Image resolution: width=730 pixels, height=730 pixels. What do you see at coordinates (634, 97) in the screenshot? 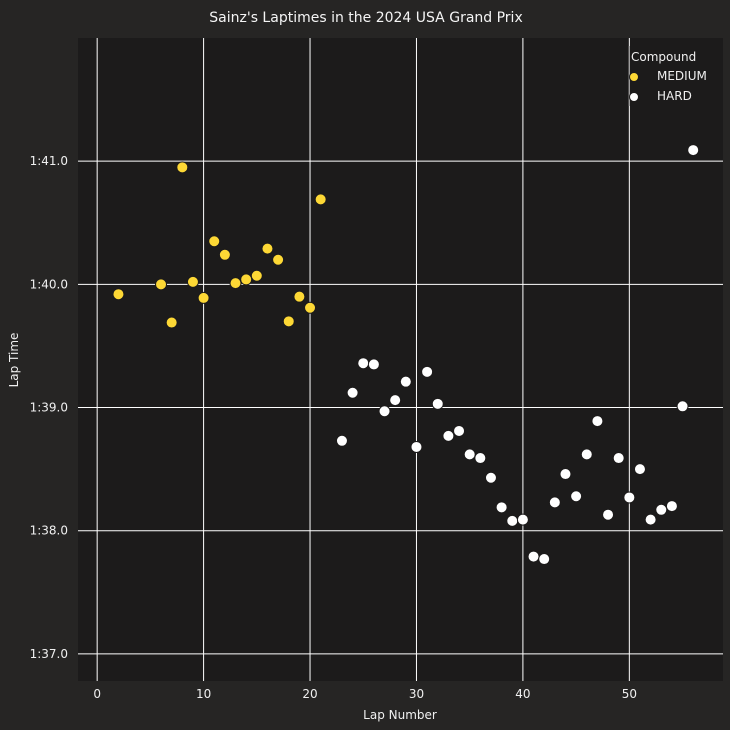
I see `legend-marker-hard` at bounding box center [634, 97].